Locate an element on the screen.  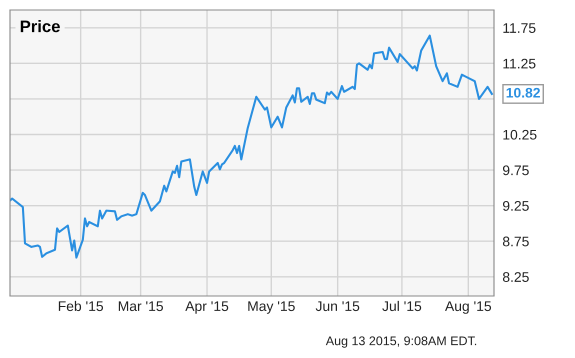
y-tick-label: 11.25 is located at coordinates (519, 63).